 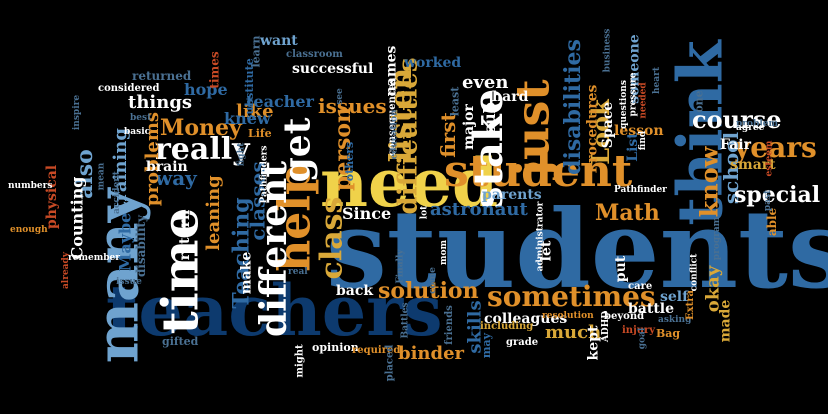 What do you see at coordinates (608, 125) in the screenshot?
I see `word-space: Space` at bounding box center [608, 125].